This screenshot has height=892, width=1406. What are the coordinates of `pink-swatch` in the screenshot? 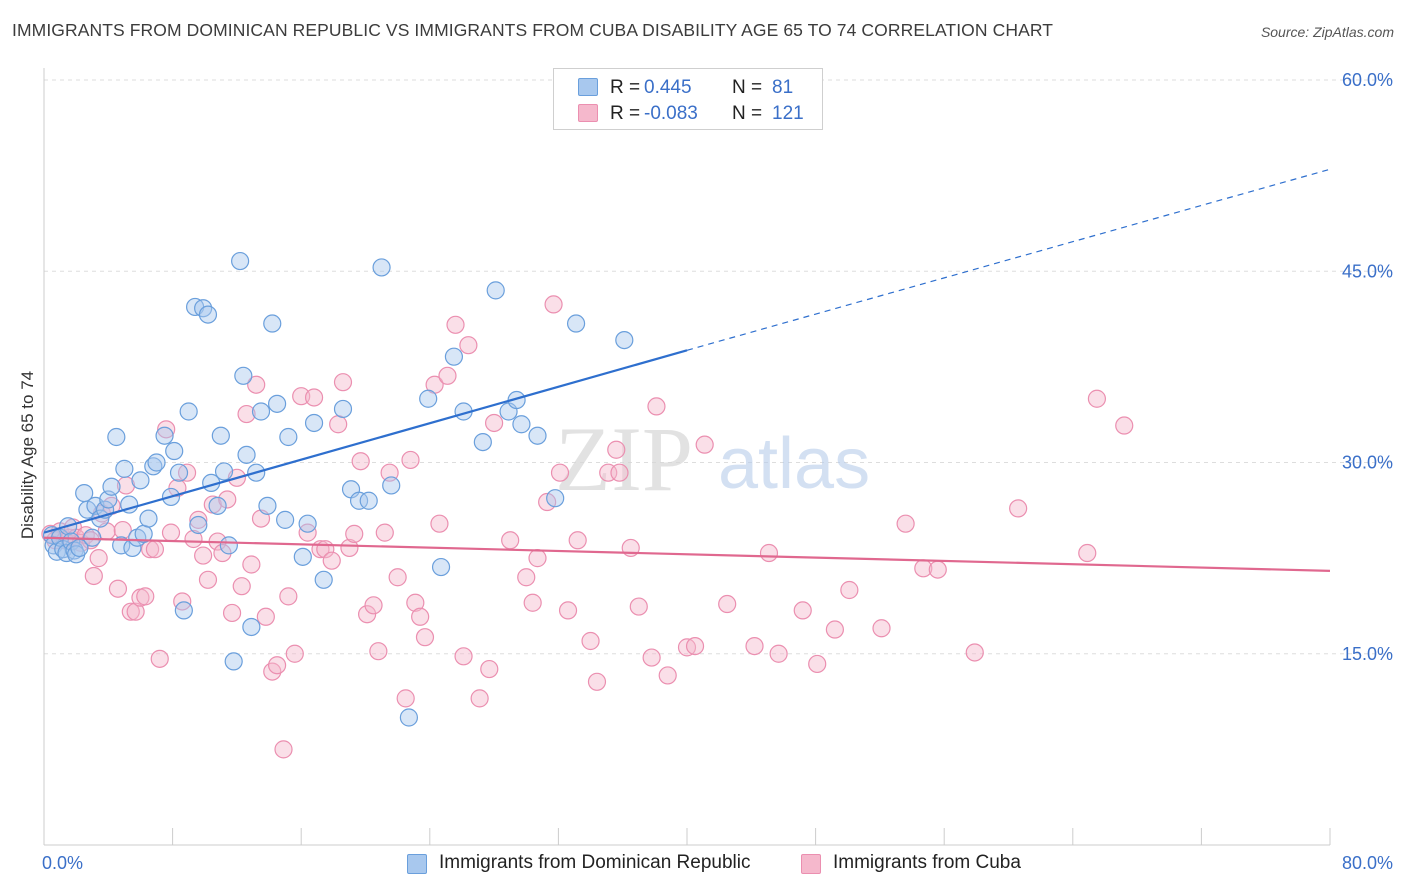 It's located at (588, 113).